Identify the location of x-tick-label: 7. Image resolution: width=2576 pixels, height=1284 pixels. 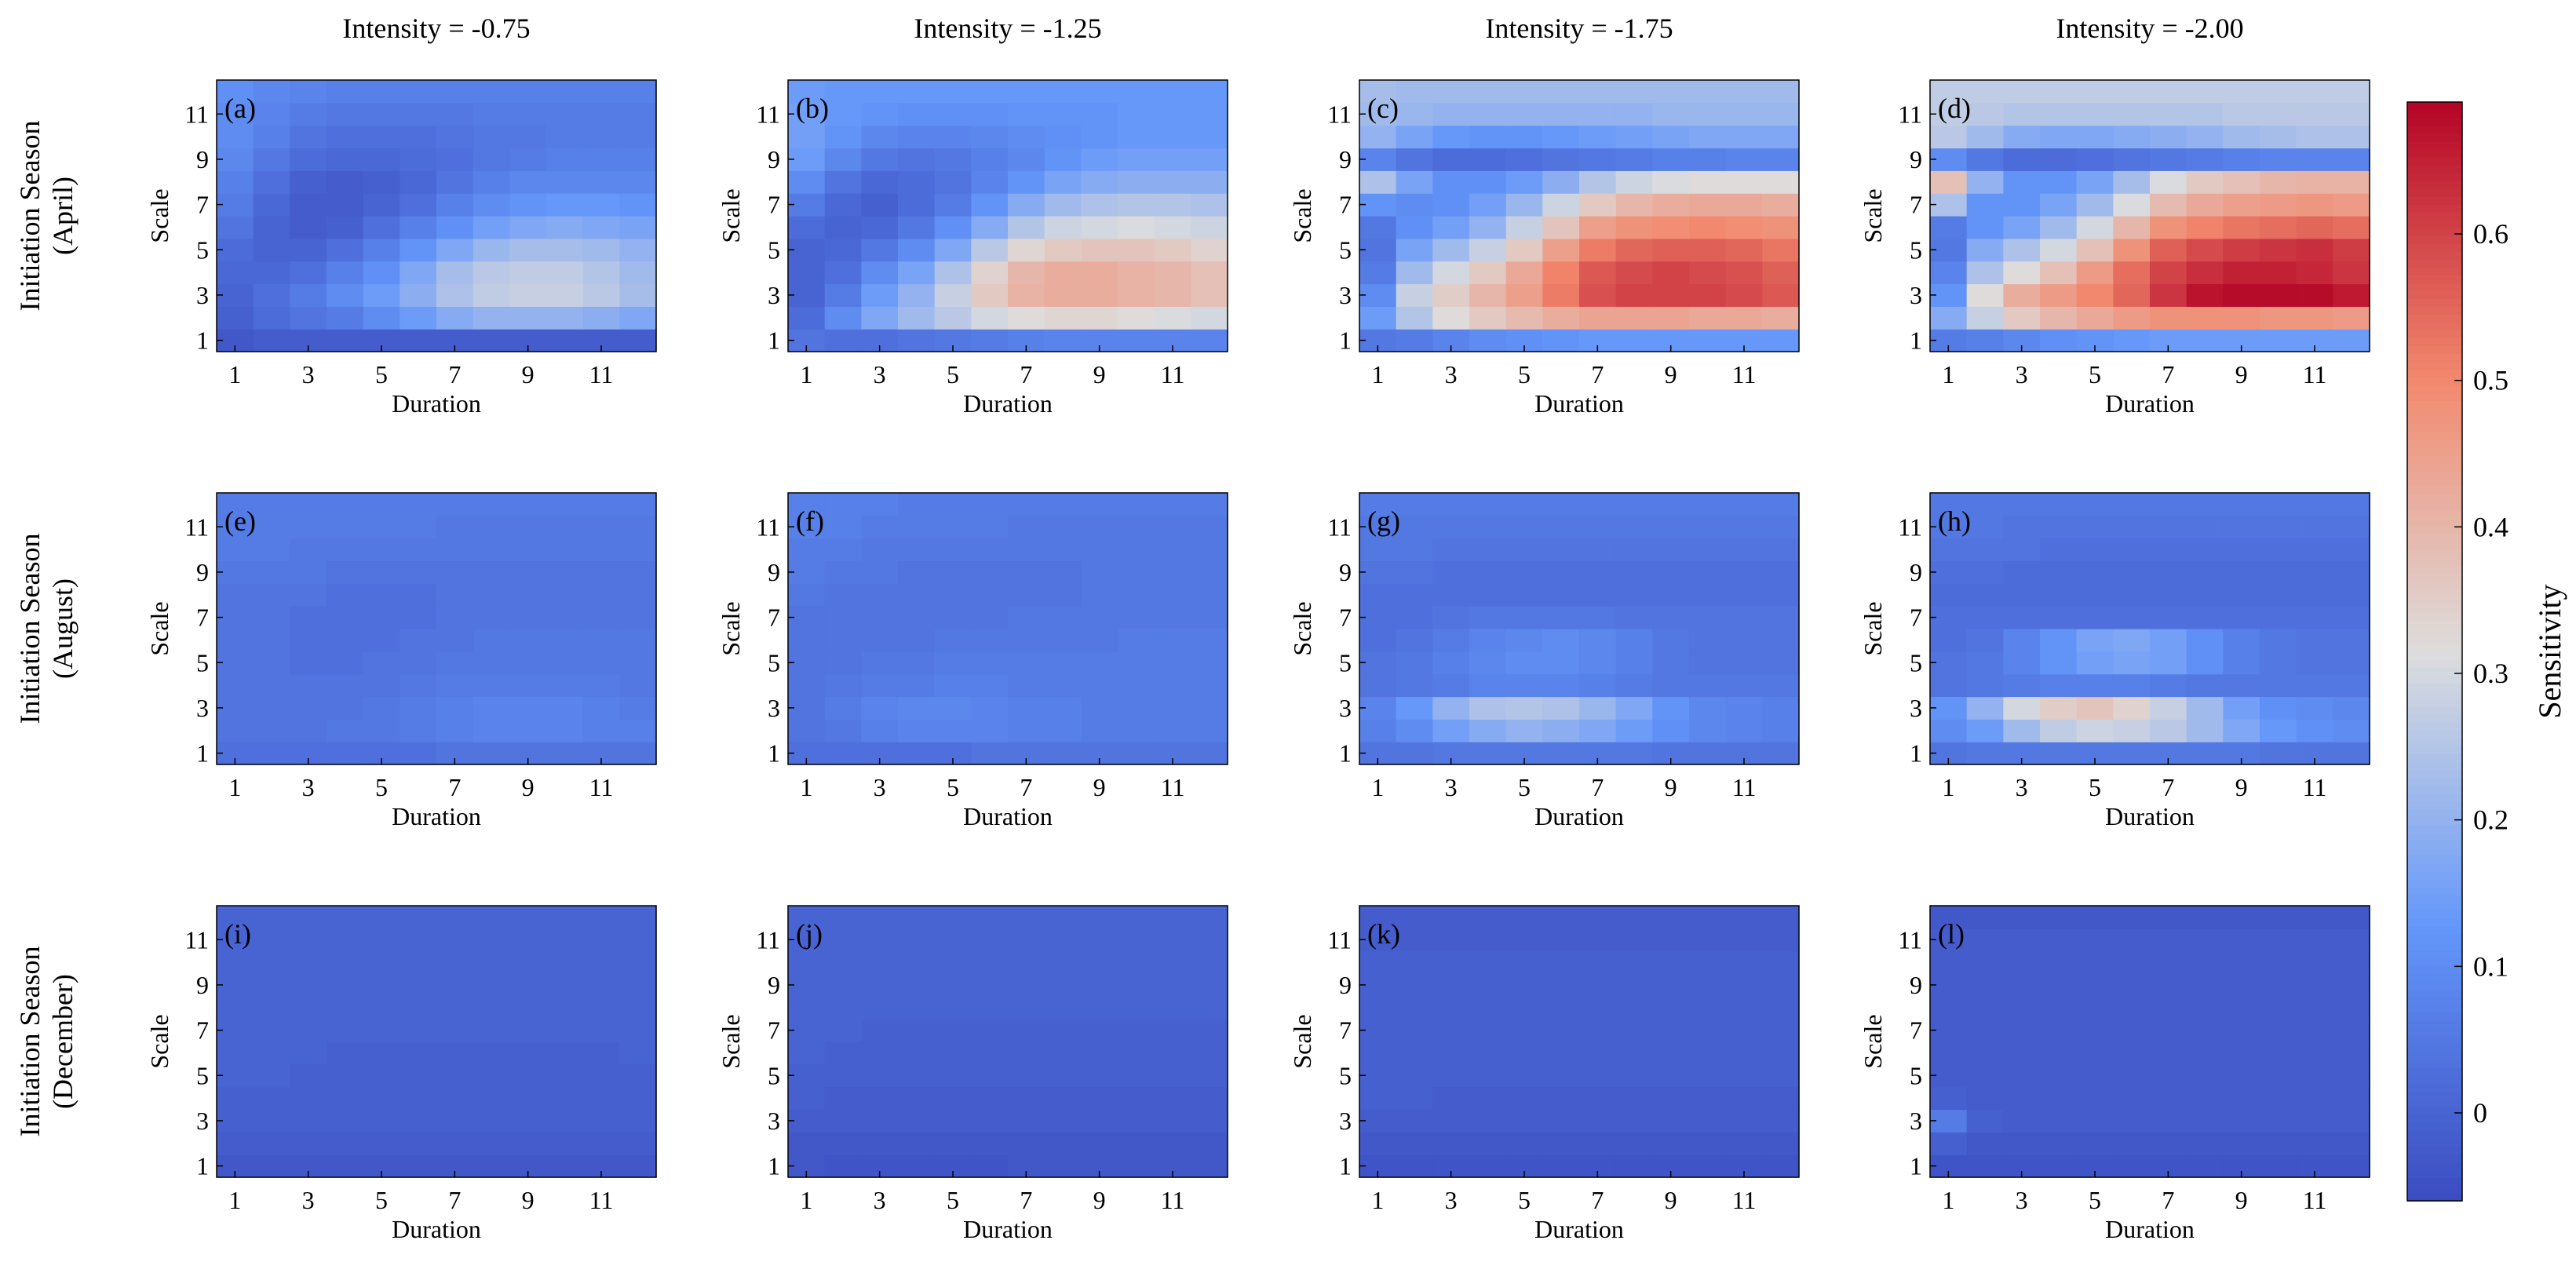
(454, 1200).